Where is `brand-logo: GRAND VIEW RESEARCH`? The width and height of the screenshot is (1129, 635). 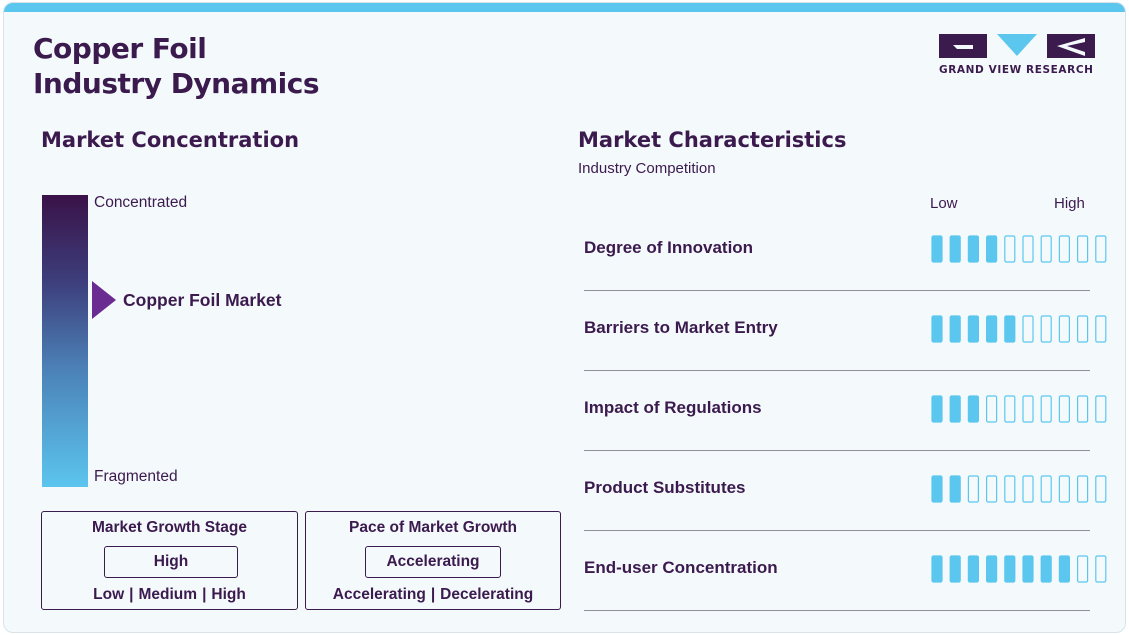 brand-logo: GRAND VIEW RESEARCH is located at coordinates (1017, 55).